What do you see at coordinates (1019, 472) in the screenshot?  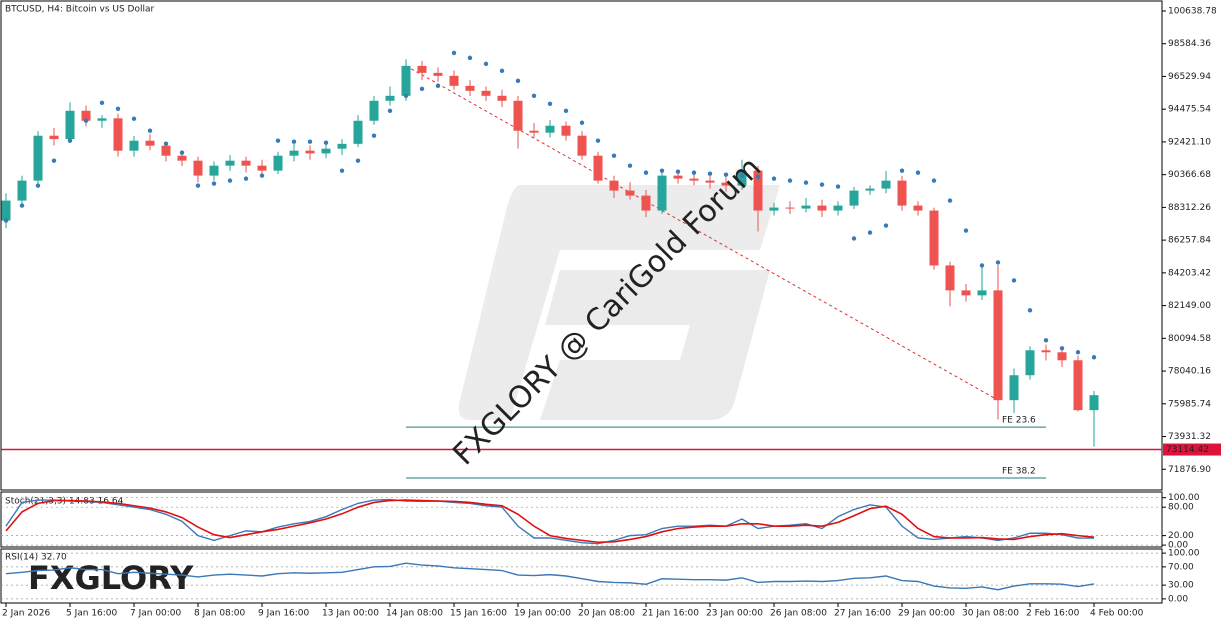 I see `fe-label: FE 38.2` at bounding box center [1019, 472].